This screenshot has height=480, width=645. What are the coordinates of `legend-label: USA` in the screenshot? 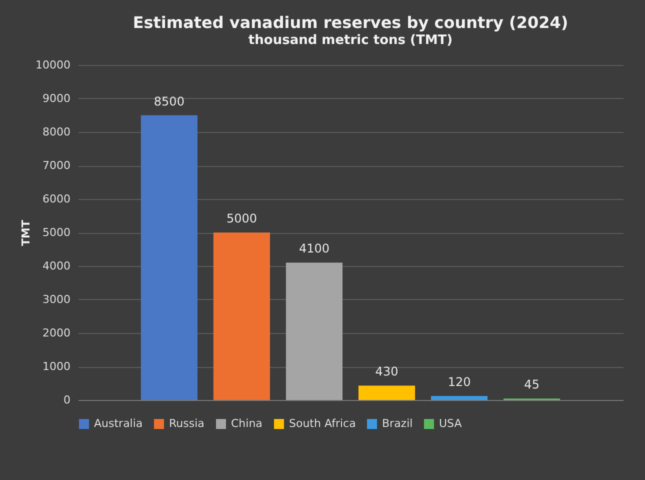 It's located at (450, 423).